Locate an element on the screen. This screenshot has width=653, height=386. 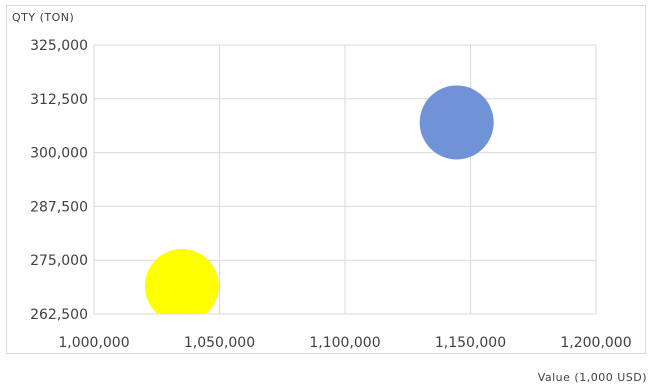
x-tick-label: 1,000,000 is located at coordinates (93, 343).